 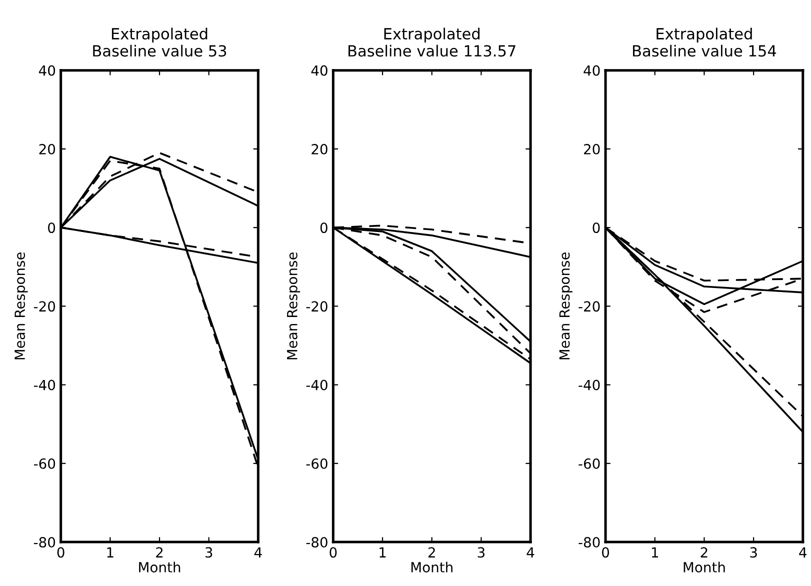 I want to click on chart-title: Extrapolated Baseline value 113.57, so click(x=432, y=42).